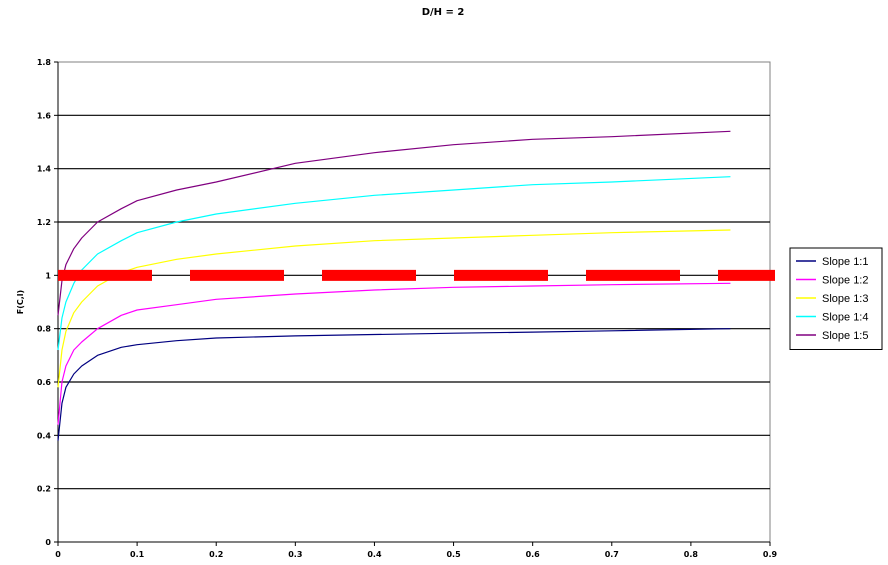 The width and height of the screenshot is (888, 565). What do you see at coordinates (44, 62) in the screenshot?
I see `y-tick-label: 1.8` at bounding box center [44, 62].